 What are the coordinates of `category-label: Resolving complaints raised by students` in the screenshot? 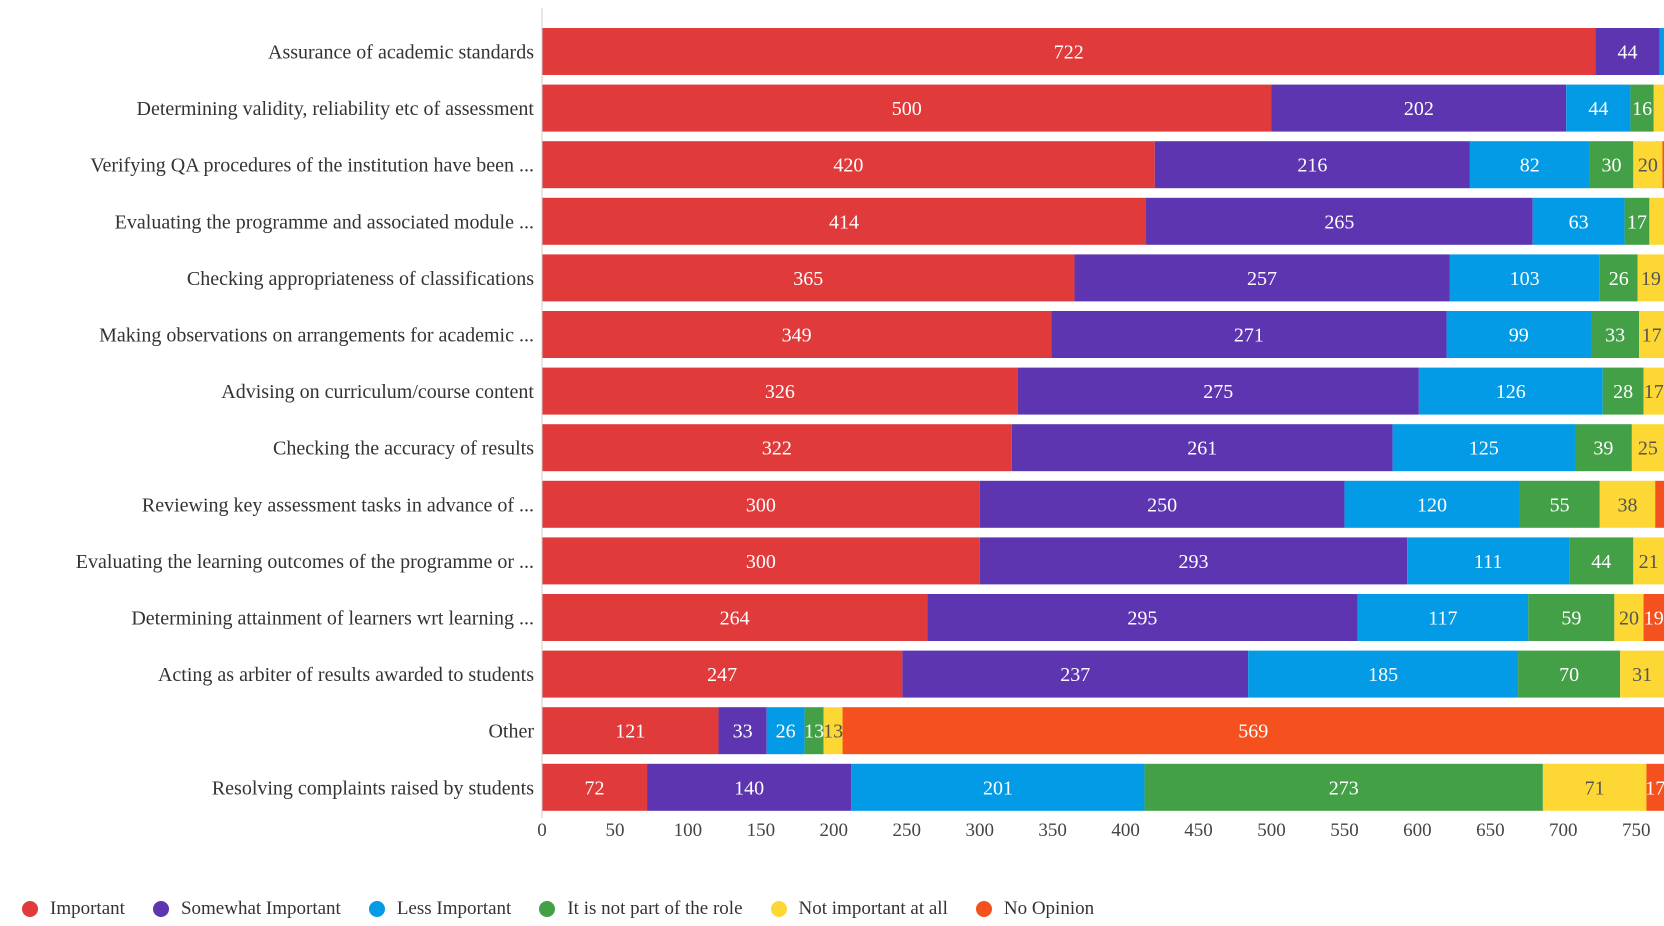 It's located at (373, 788).